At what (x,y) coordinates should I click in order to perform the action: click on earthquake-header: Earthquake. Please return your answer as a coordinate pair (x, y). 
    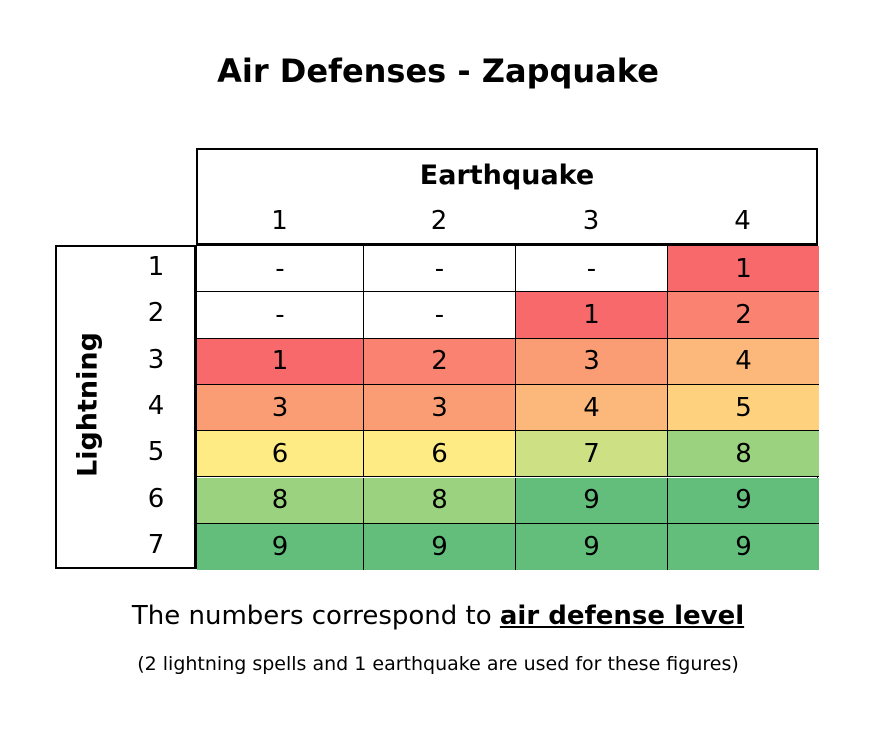
    Looking at the image, I should click on (507, 196).